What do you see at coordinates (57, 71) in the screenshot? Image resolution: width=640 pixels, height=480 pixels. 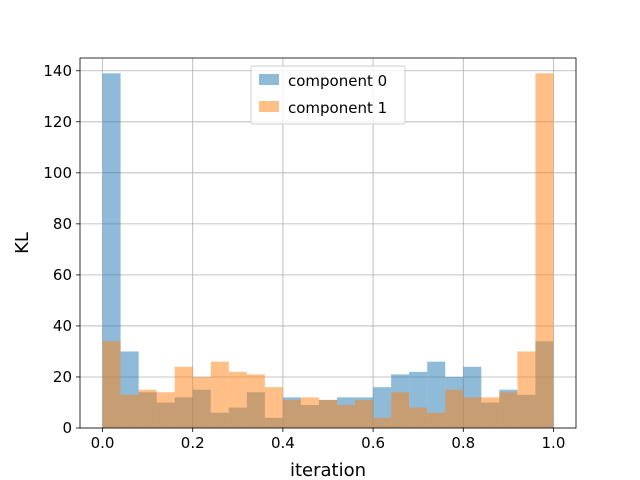 I see `y-tick-label: 140` at bounding box center [57, 71].